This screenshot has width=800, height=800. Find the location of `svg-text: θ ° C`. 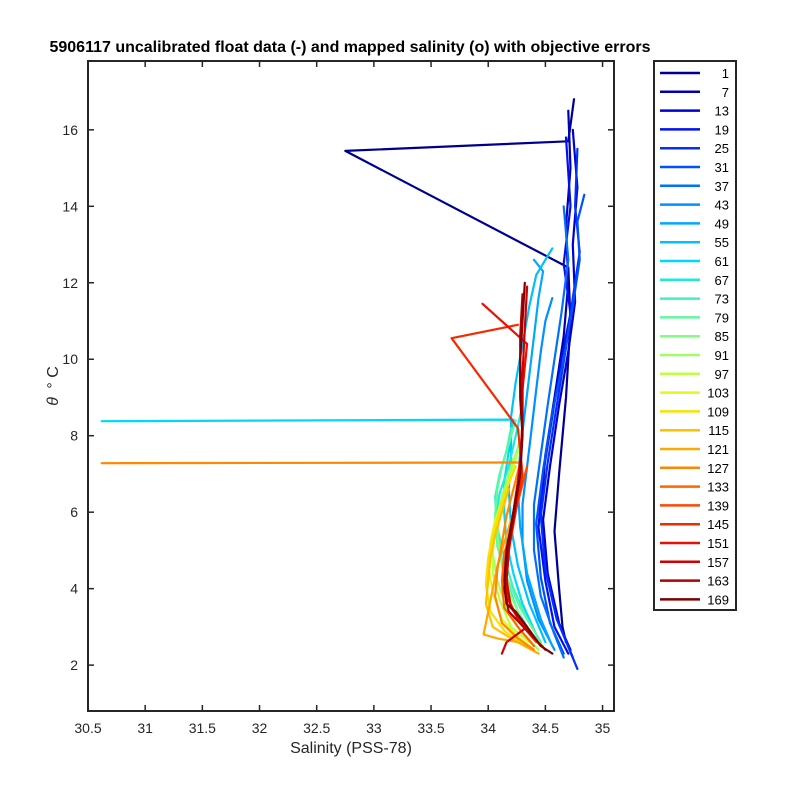

svg-text: θ ° C is located at coordinates (53, 386).